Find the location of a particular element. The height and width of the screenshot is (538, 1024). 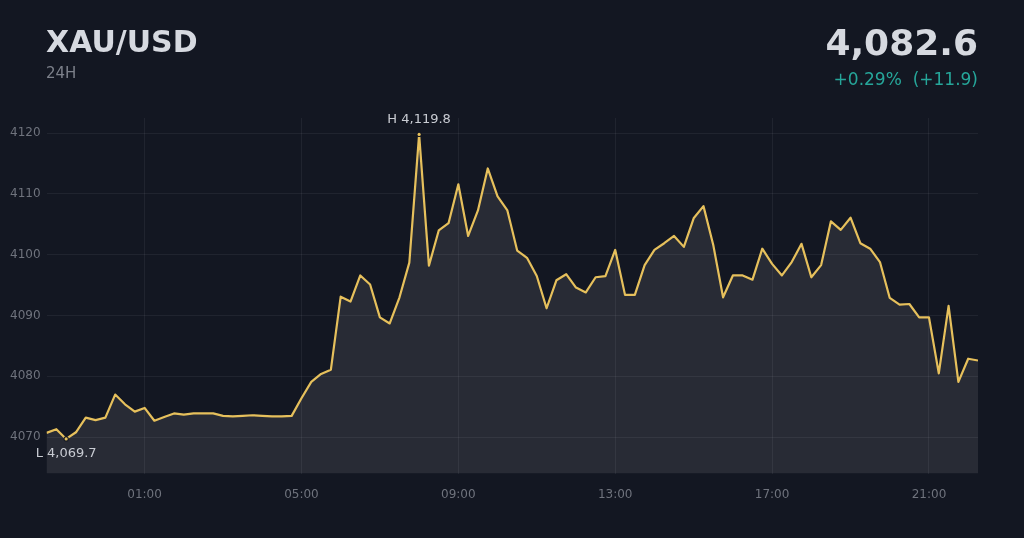

x-tick-label: 05:00 is located at coordinates (301, 493).